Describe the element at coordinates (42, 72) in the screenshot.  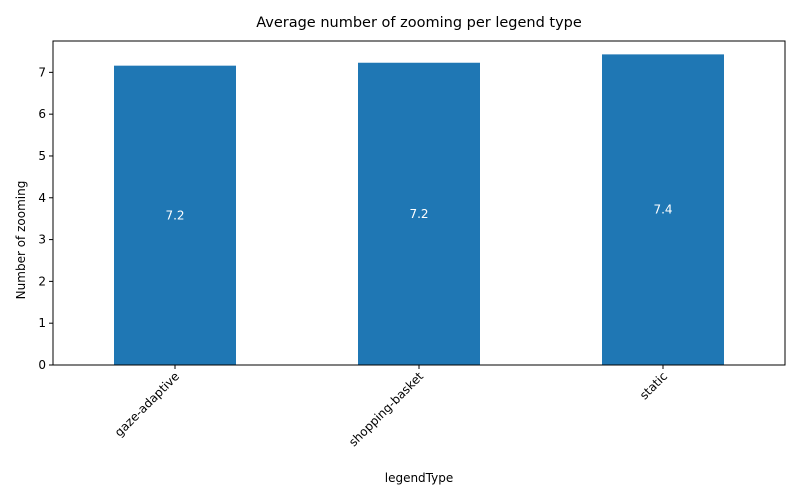
I see `y-tick-label: 7` at that location.